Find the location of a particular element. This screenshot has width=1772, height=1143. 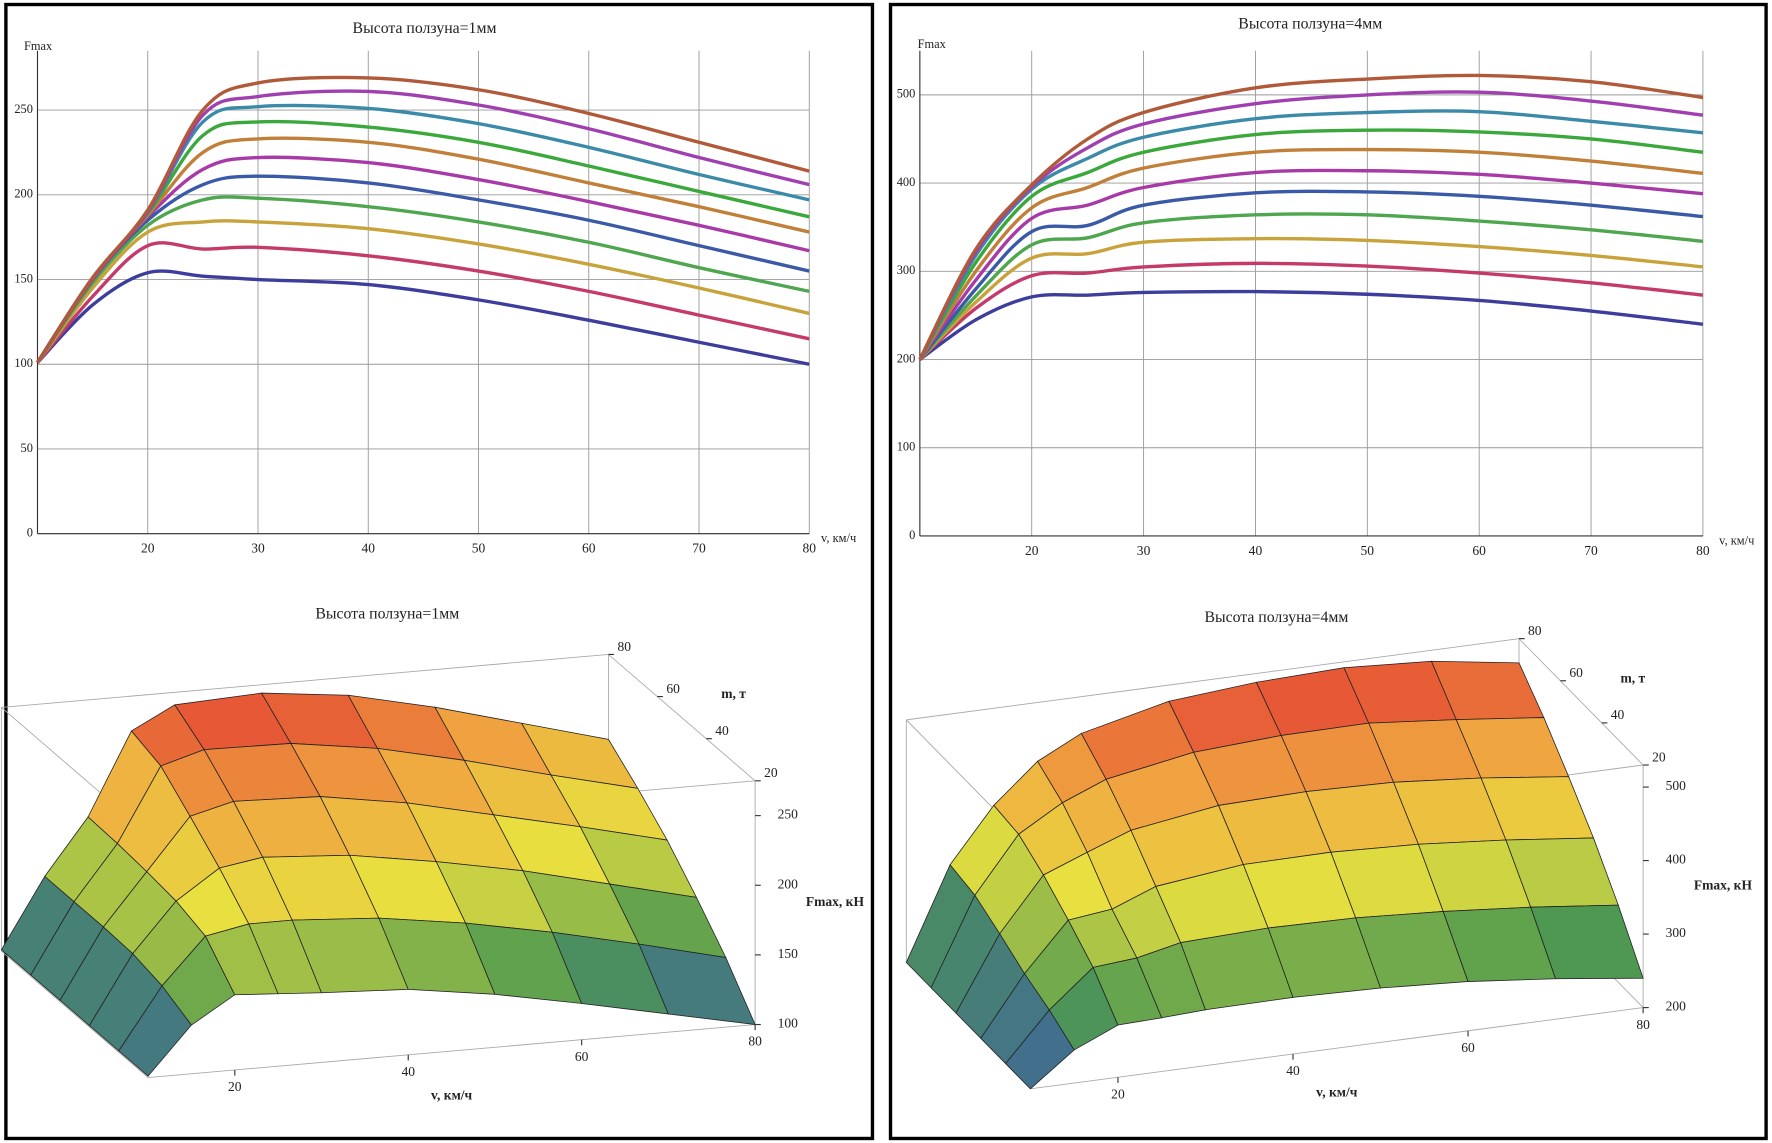

z-tick-label: 150 is located at coordinates (788, 953).